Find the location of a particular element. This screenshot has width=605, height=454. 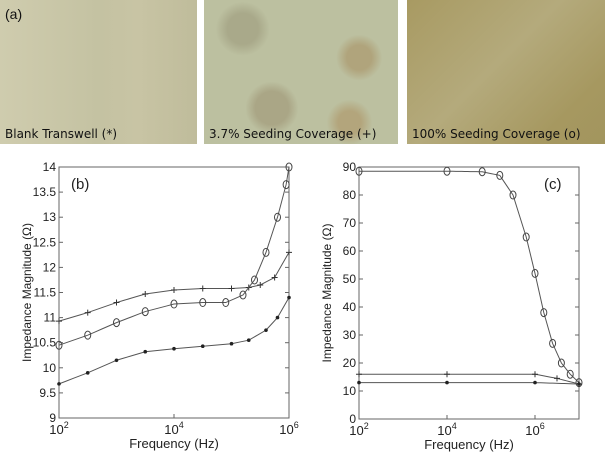

y-tick-label: 90 is located at coordinates (350, 167).